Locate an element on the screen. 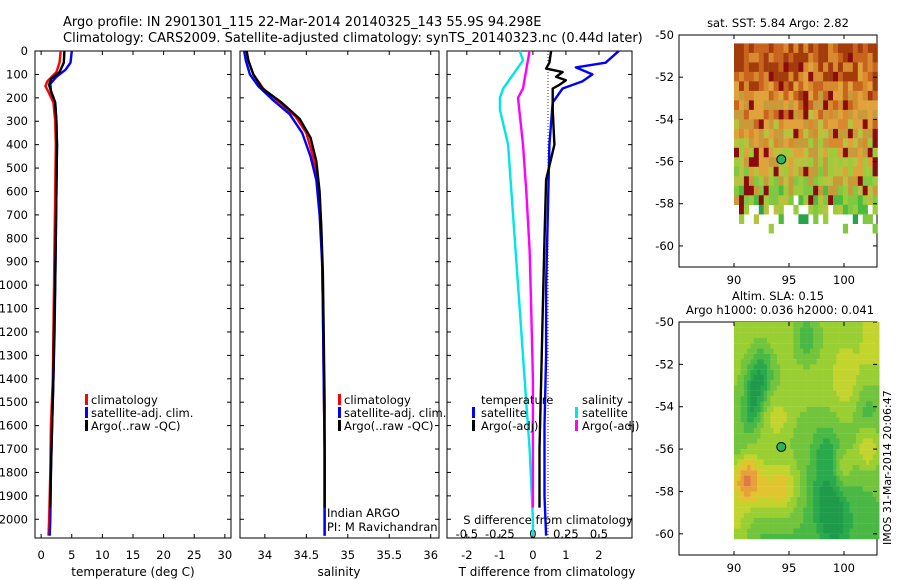 The width and height of the screenshot is (900, 580). x-tick-label: 25 is located at coordinates (194, 555).